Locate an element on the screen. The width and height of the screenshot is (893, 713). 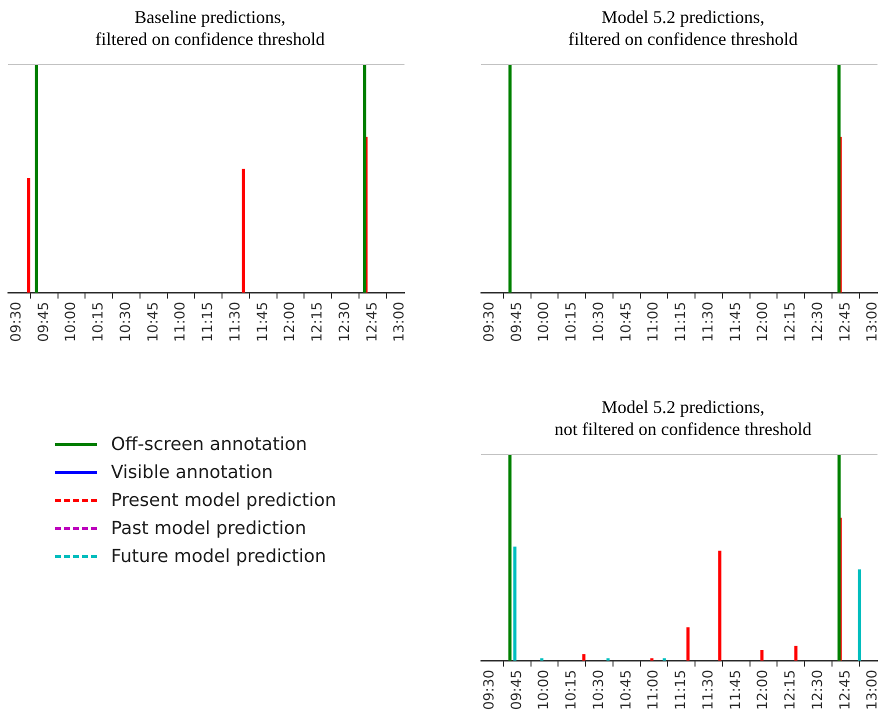
chart-title: Model 5.2 predictions, filtered on confidence threshold is located at coordinates (683, 28).